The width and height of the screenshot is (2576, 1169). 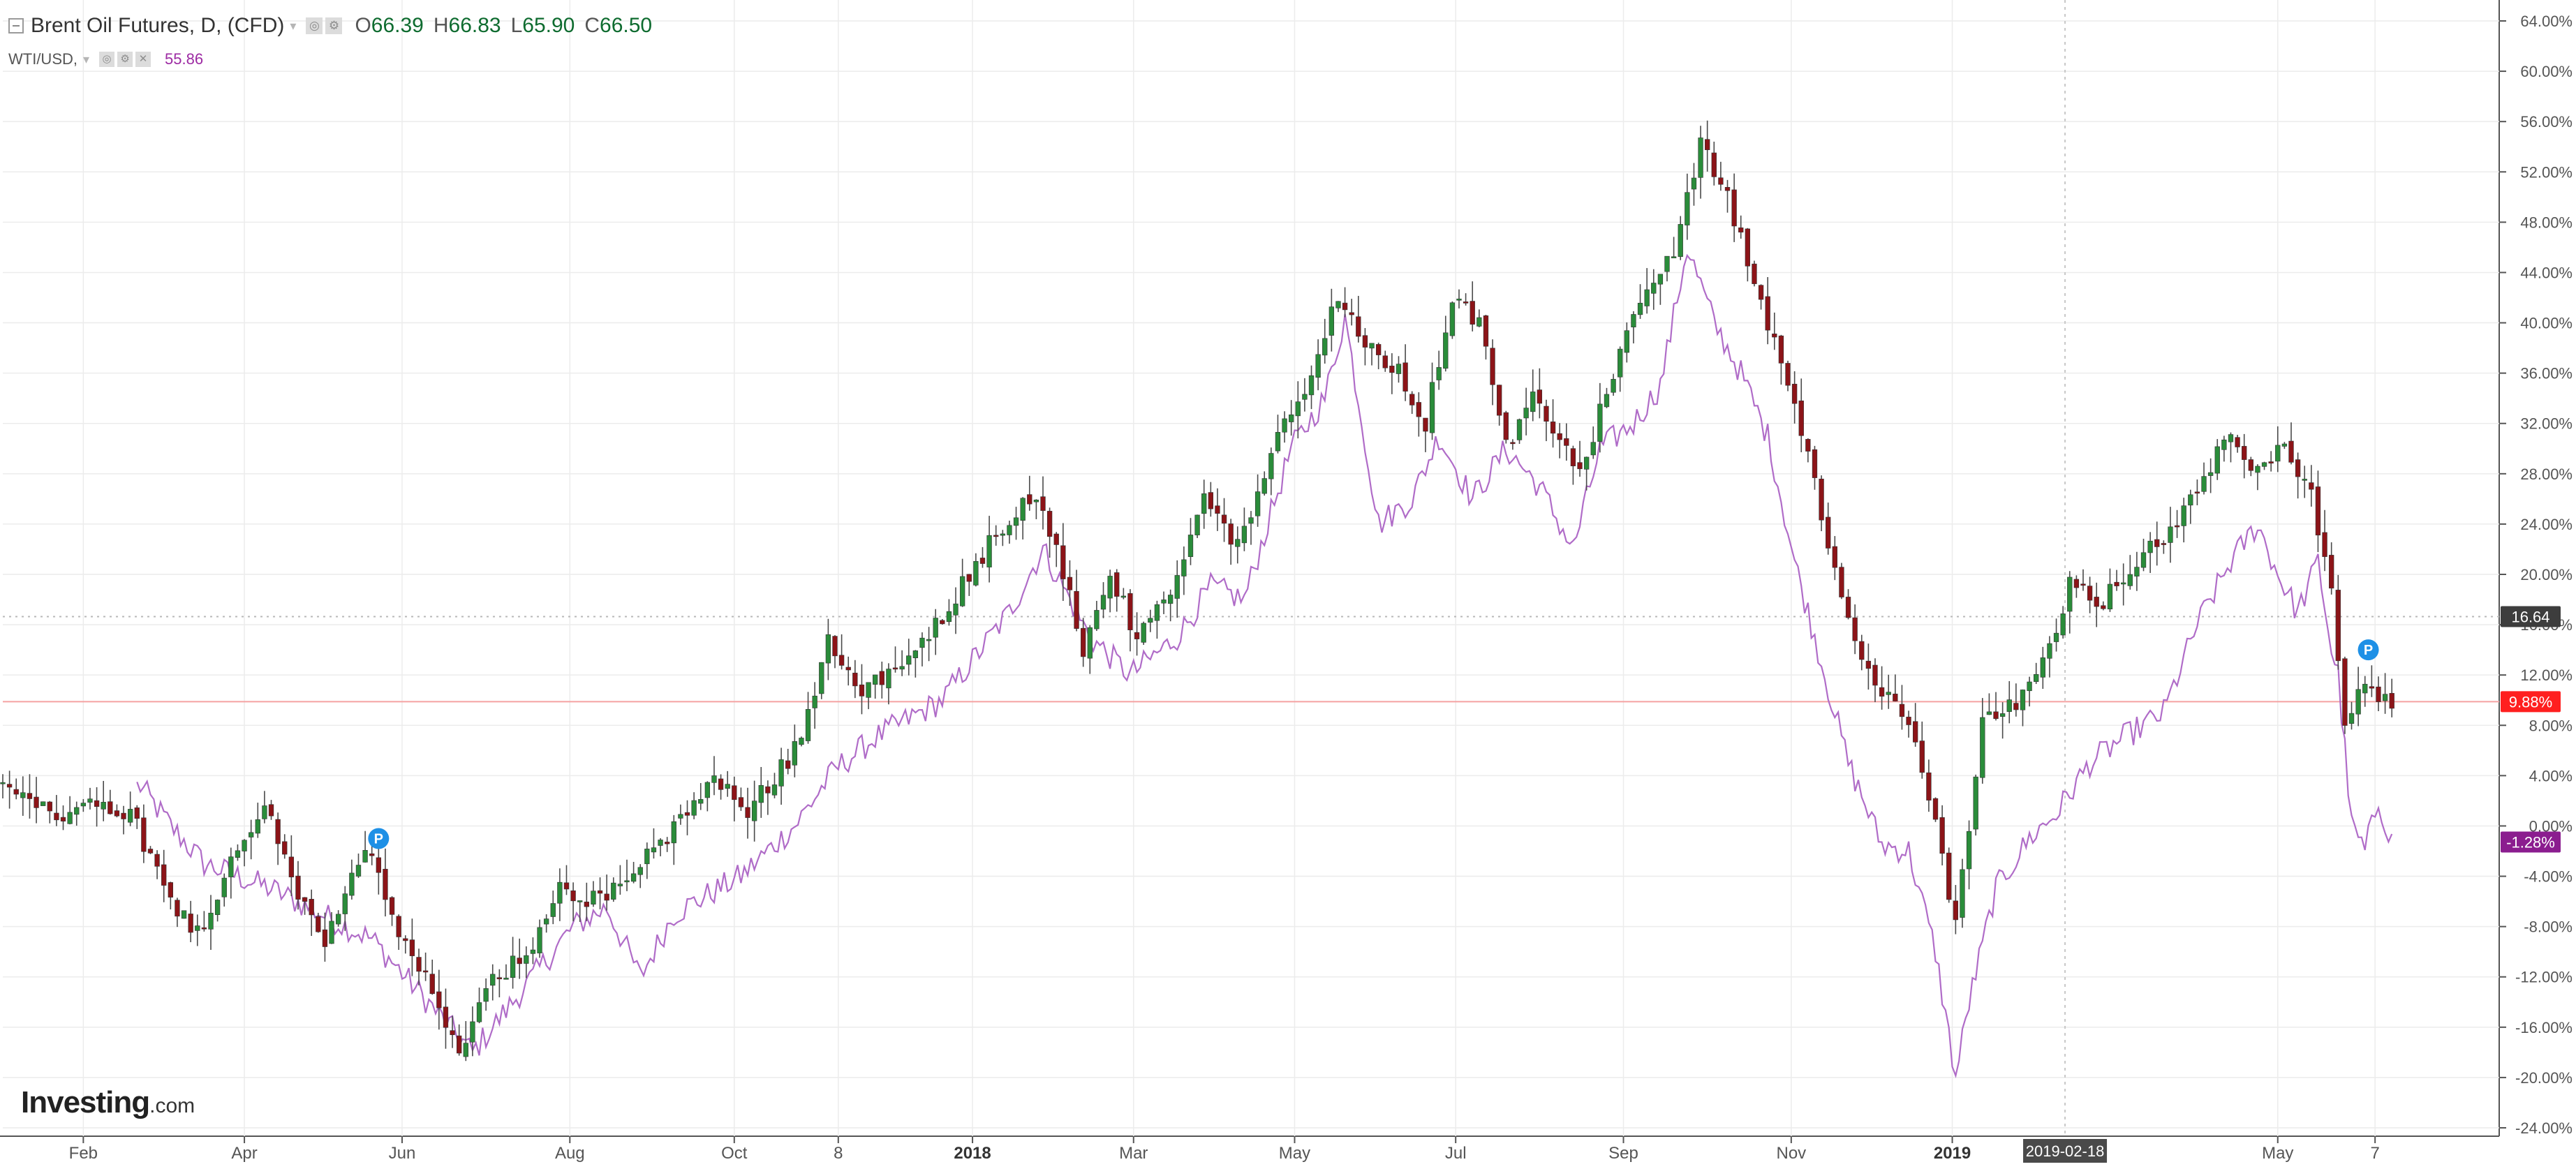 I want to click on event-marker-label: P, so click(x=378, y=839).